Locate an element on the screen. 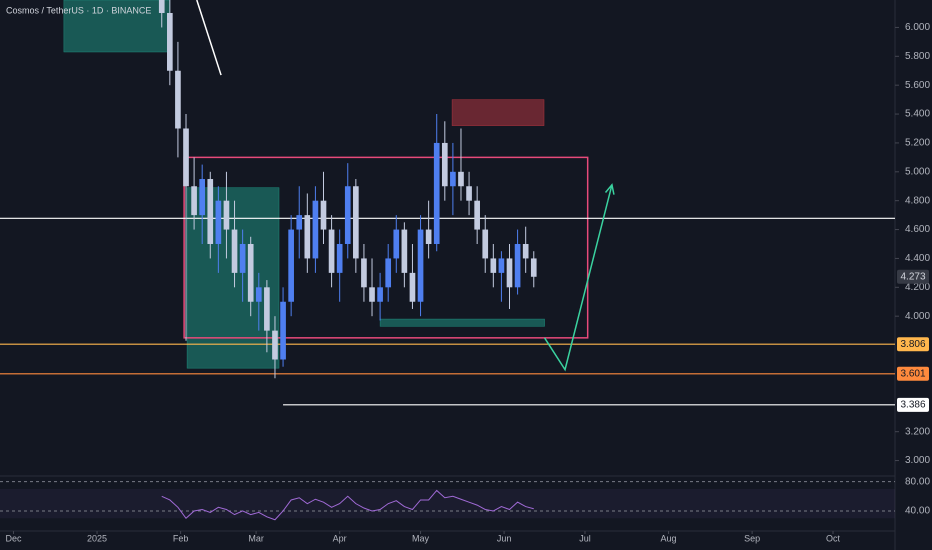  x-tick-label: Apr is located at coordinates (340, 538).